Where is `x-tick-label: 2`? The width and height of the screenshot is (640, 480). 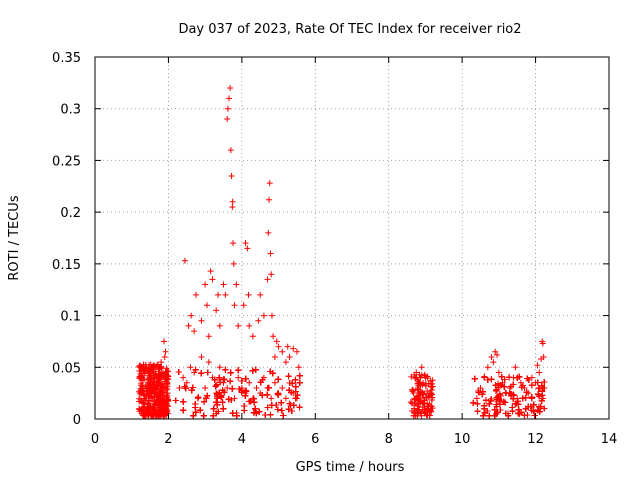
x-tick-label: 2 is located at coordinates (168, 439).